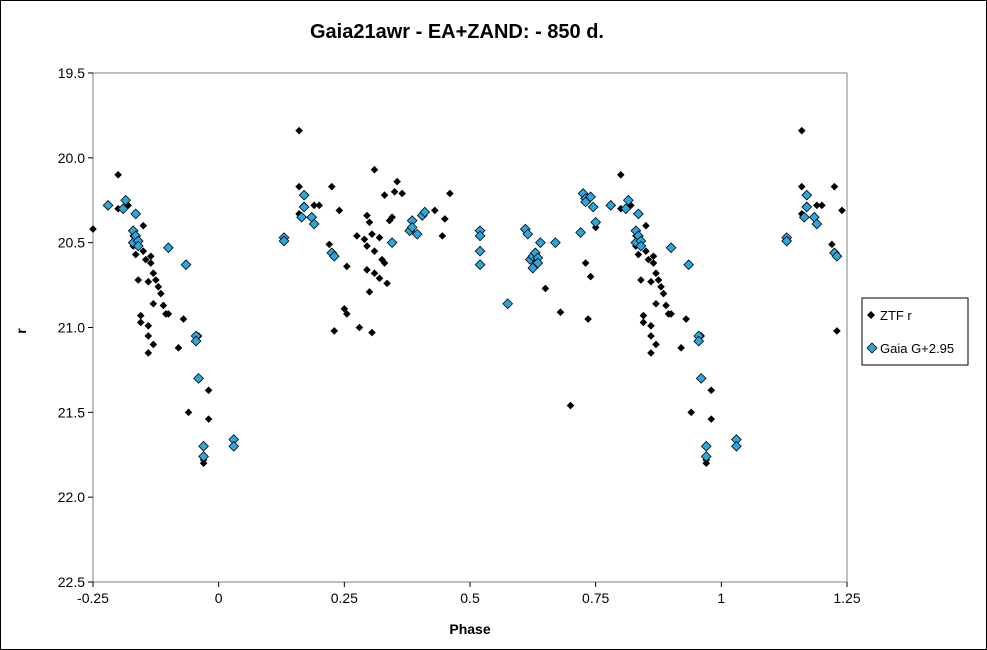 The image size is (987, 650). Describe the element at coordinates (721, 598) in the screenshot. I see `x-tick-label: 1` at that location.